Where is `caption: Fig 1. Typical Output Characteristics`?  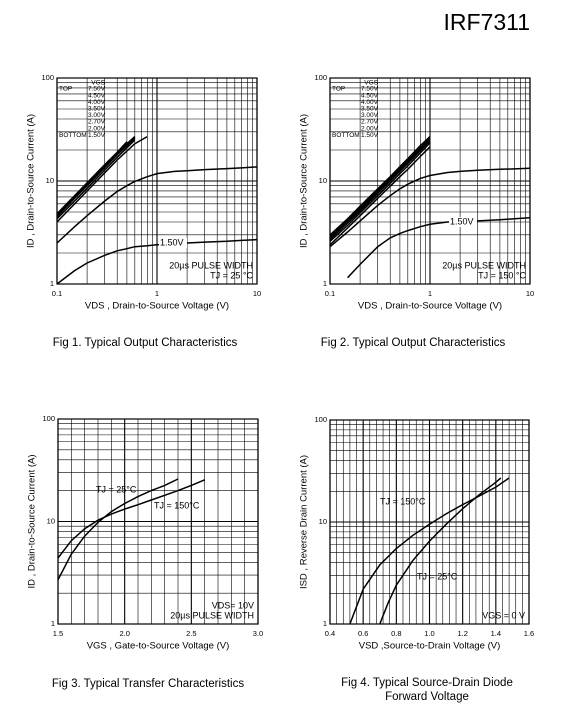 caption: Fig 1. Typical Output Characteristics is located at coordinates (145, 343).